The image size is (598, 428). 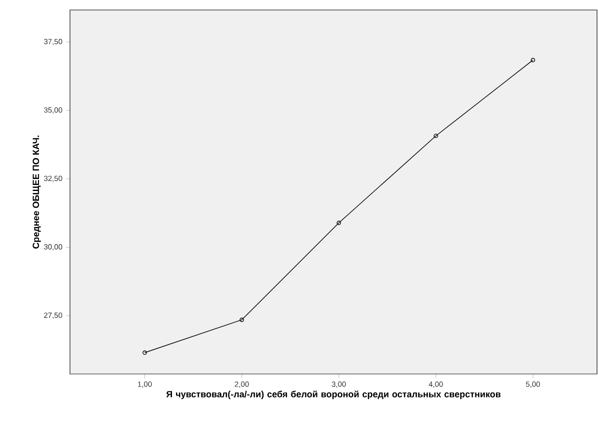 What do you see at coordinates (333, 395) in the screenshot?
I see `x-axis-title: Я чувствовал(-ла/-ли) себя белой вороной среди остальных сверстников` at bounding box center [333, 395].